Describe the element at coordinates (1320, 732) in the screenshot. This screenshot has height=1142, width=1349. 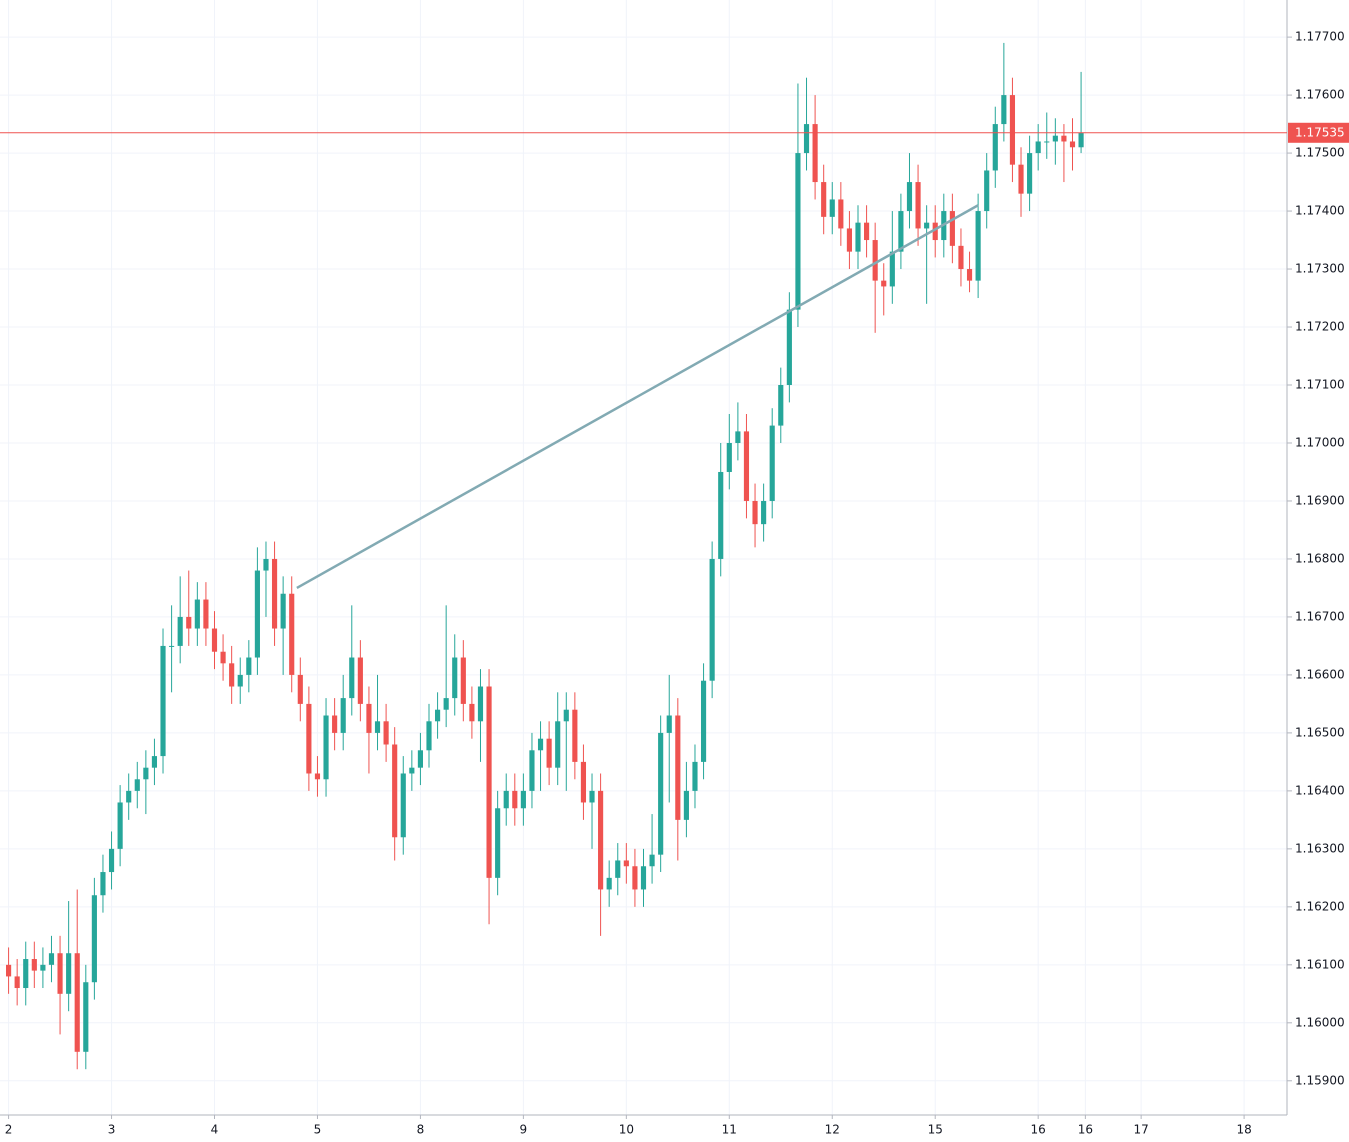
I see `y-tick-label: 1.16500` at that location.